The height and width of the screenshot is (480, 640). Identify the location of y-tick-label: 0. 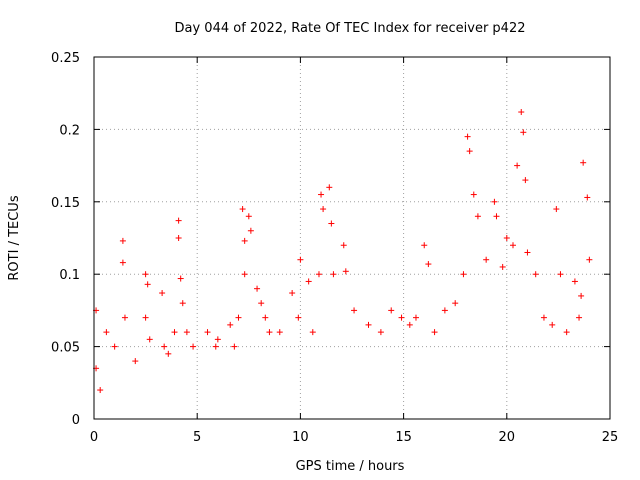
(76, 420).